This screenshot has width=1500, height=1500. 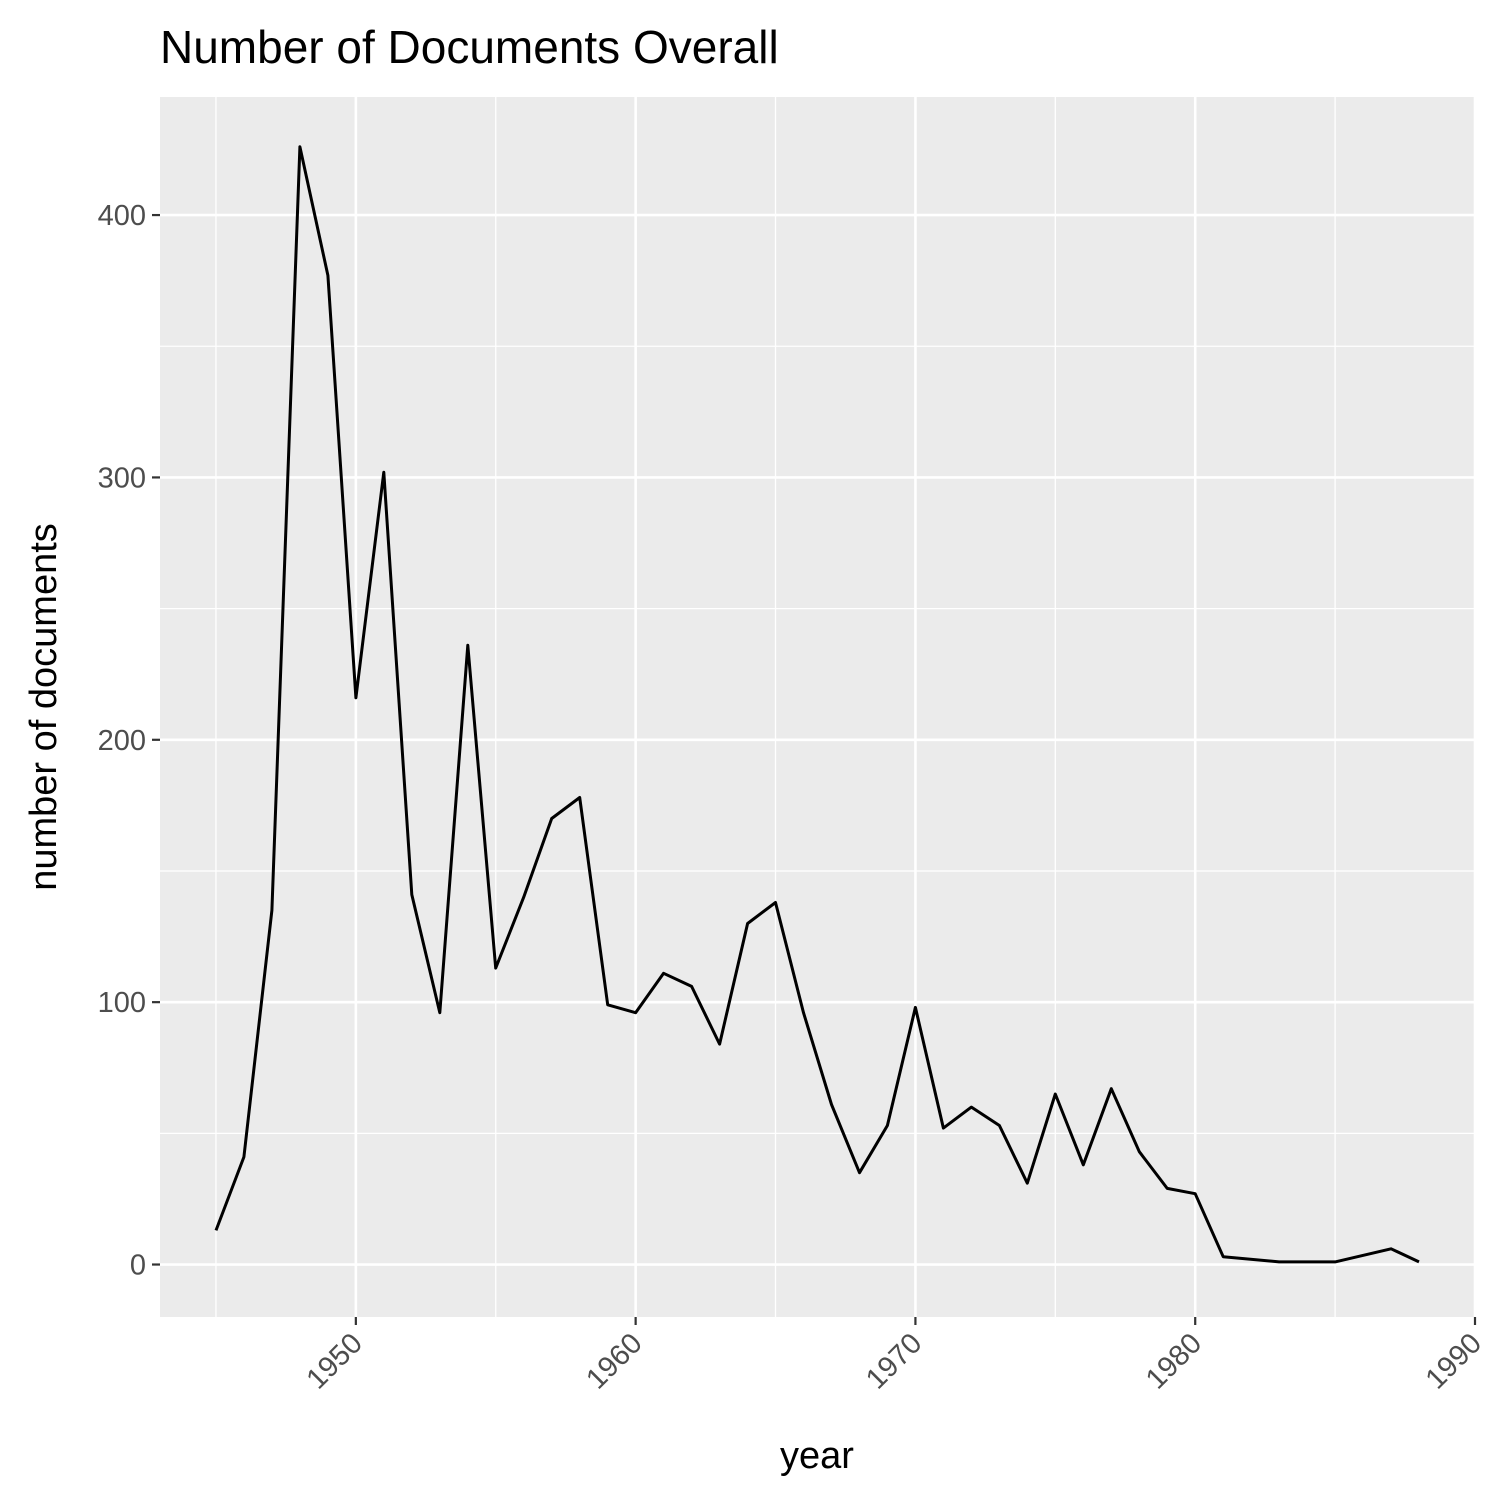 I want to click on y-axis: 0 100 200 300 400, so click(x=129, y=741).